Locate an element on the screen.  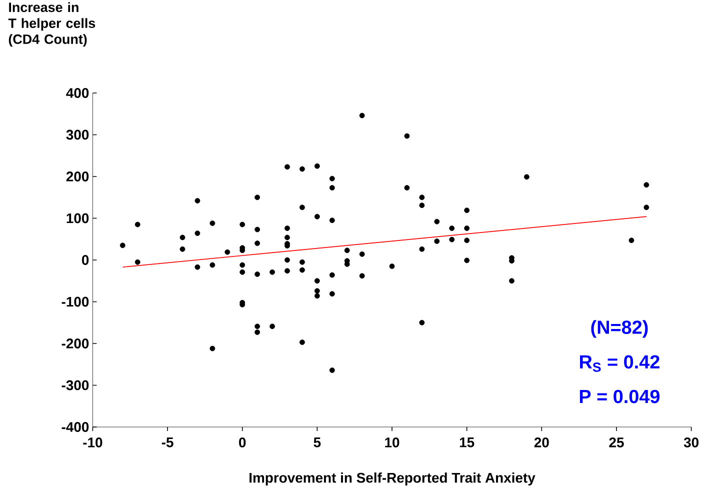
y-tick-label: -400 is located at coordinates (75, 427).